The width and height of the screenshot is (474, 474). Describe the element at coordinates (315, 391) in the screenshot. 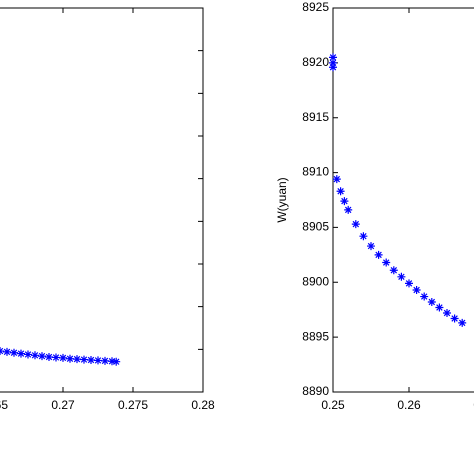

I see `y-tick-label: 8890` at that location.